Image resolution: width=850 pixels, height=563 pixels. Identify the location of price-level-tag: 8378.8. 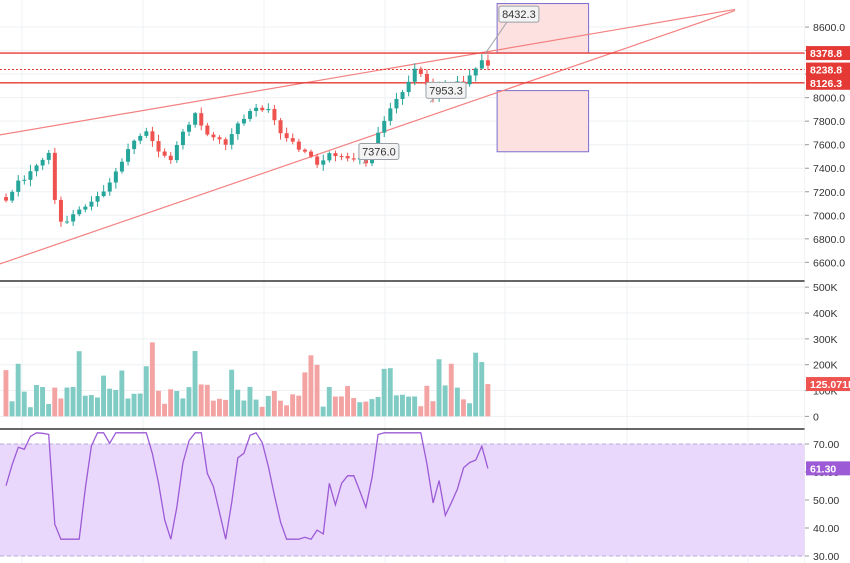
(828, 53).